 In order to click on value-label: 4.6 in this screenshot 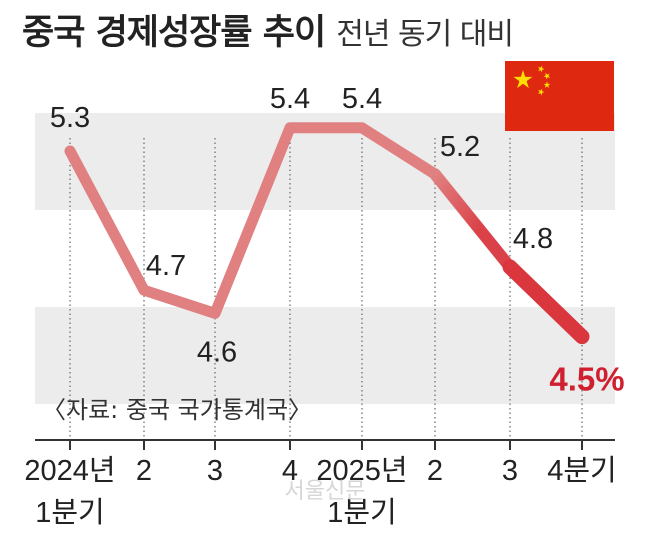, I will do `click(217, 352)`.